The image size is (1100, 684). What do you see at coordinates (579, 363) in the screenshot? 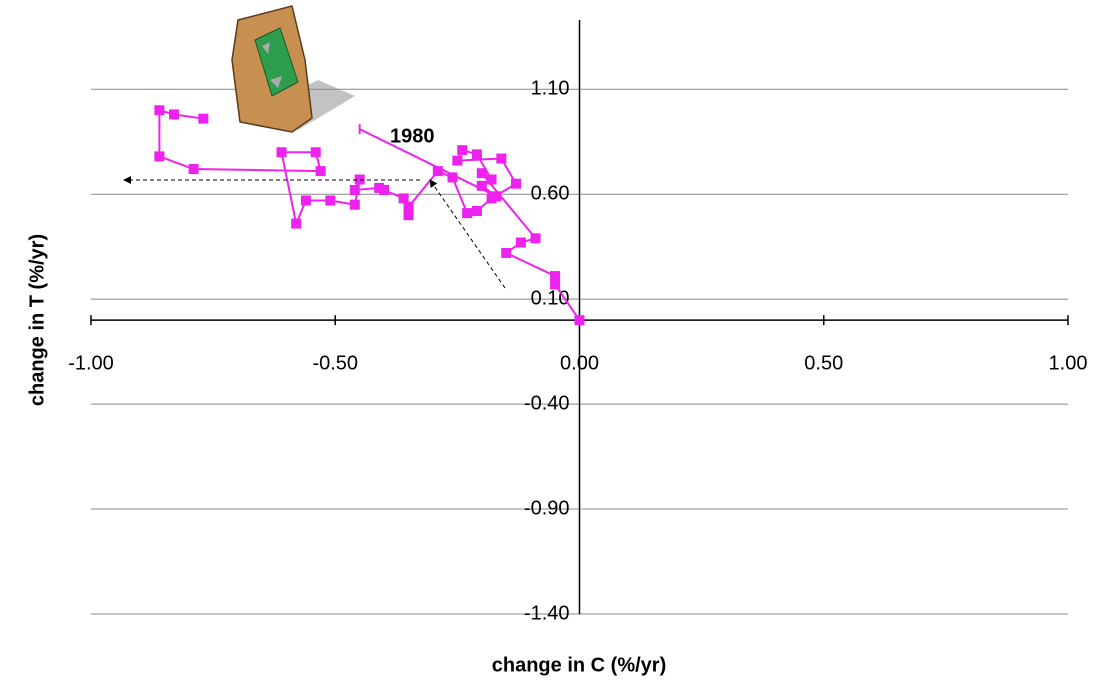
I see `x-tick-label: 0.00` at bounding box center [579, 363].